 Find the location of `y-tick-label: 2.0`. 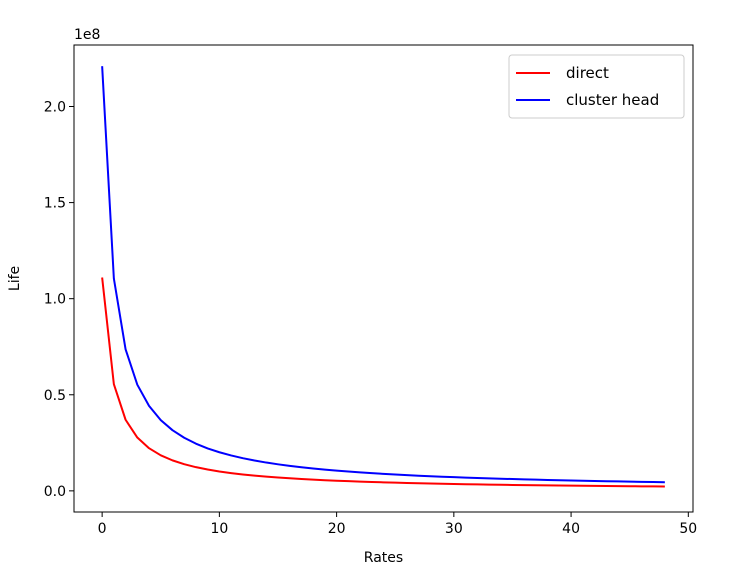

y-tick-label: 2.0 is located at coordinates (55, 107).